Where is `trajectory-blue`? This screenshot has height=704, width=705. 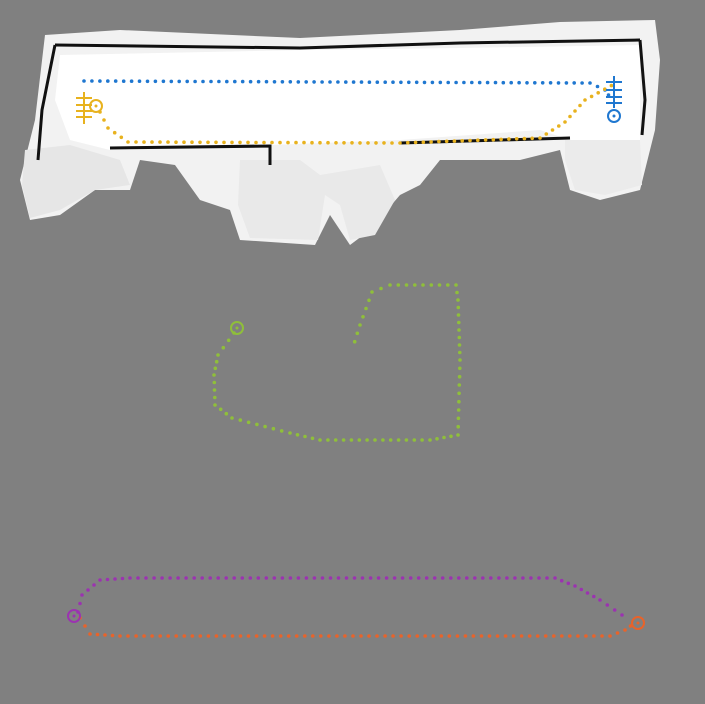 trajectory-blue is located at coordinates (346, 88).